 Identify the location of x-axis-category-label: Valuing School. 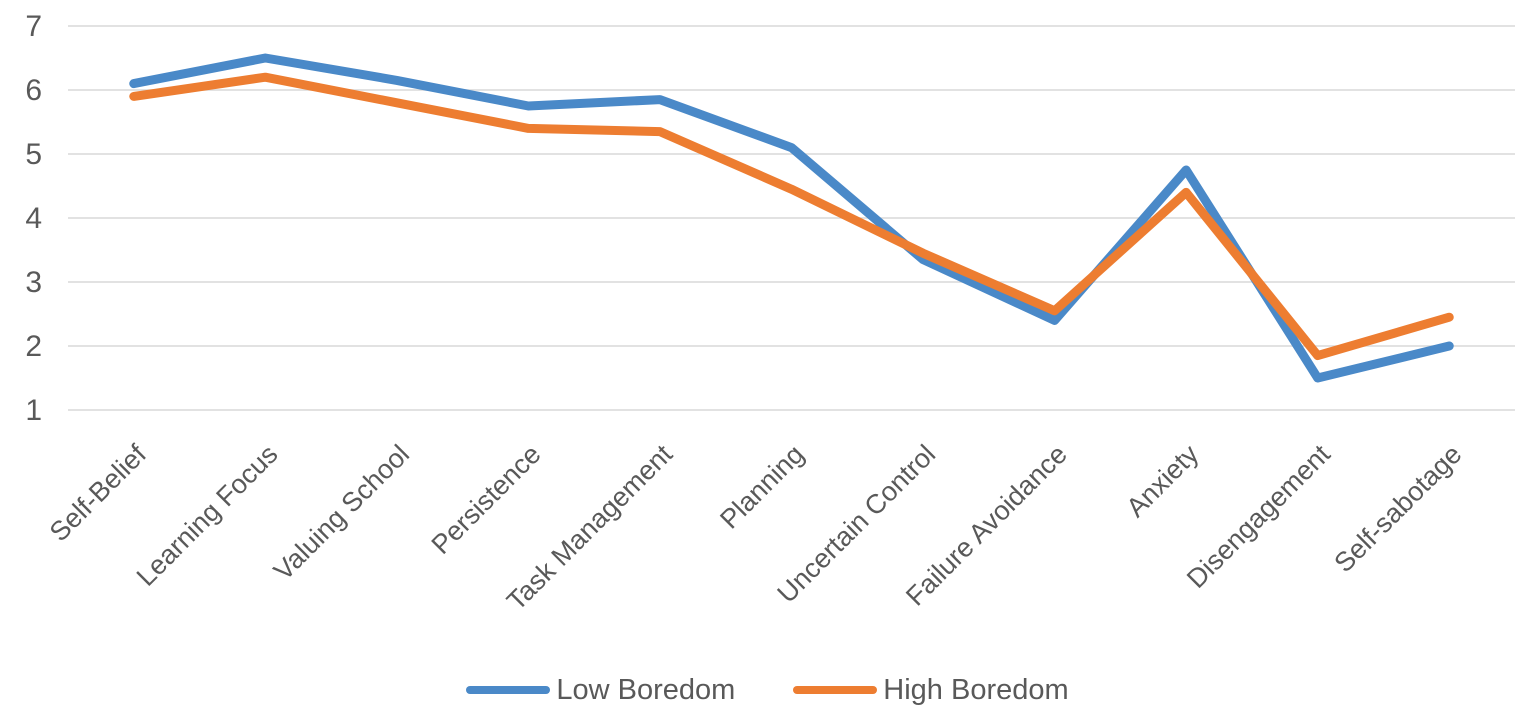
(341, 512).